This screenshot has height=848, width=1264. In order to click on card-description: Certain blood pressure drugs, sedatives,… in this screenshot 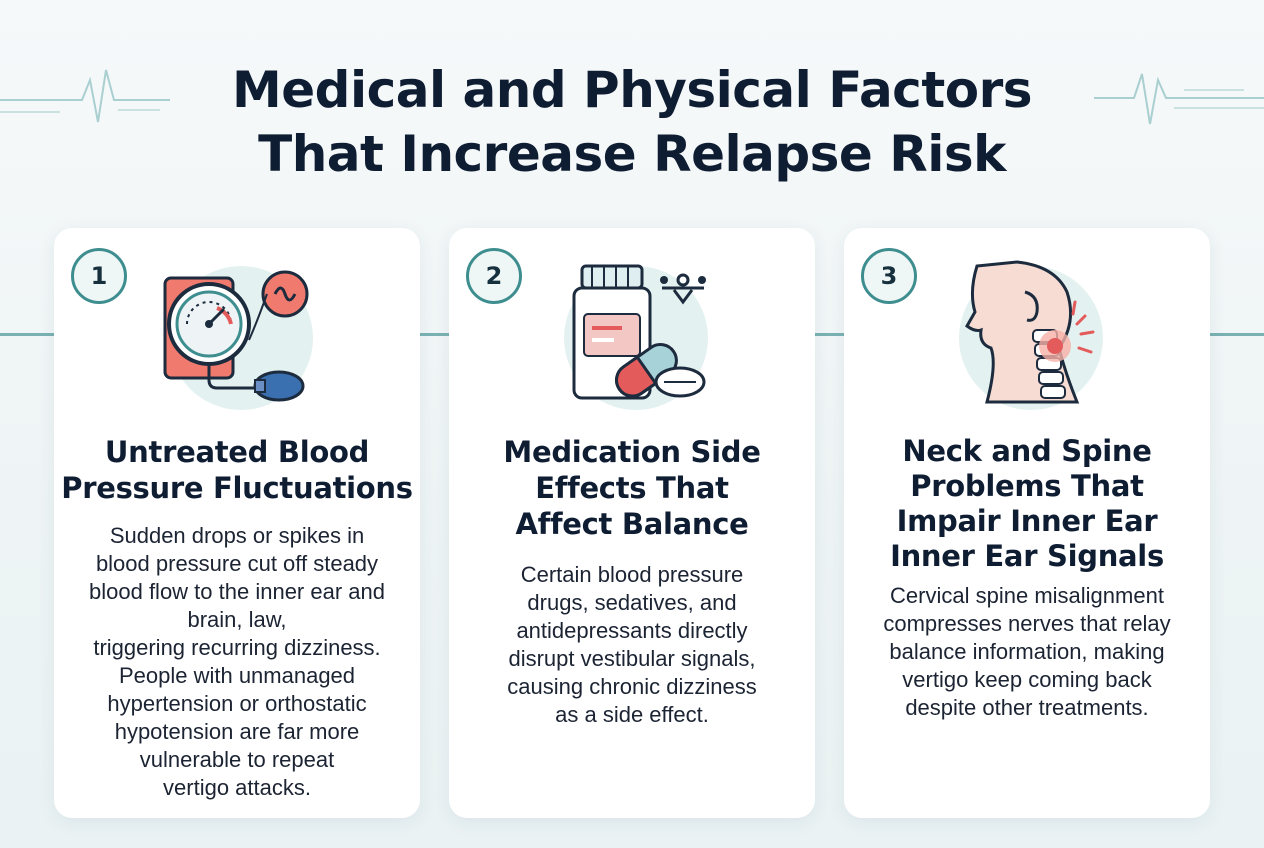, I will do `click(632, 645)`.